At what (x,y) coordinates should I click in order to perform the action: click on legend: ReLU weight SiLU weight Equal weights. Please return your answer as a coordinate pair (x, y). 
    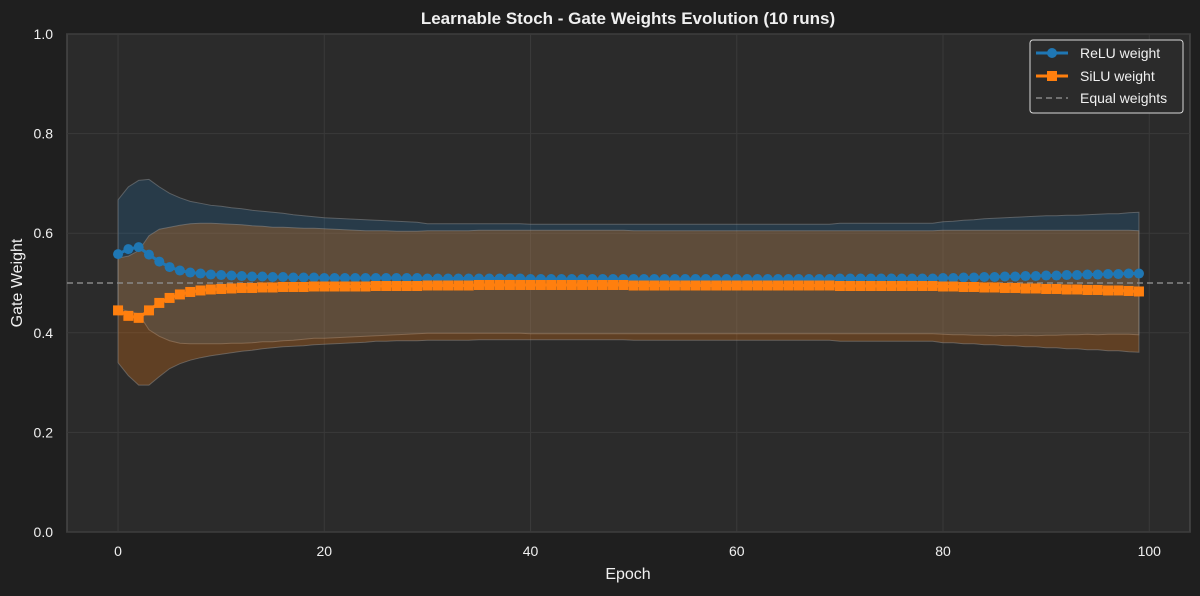
    Looking at the image, I should click on (1106, 76).